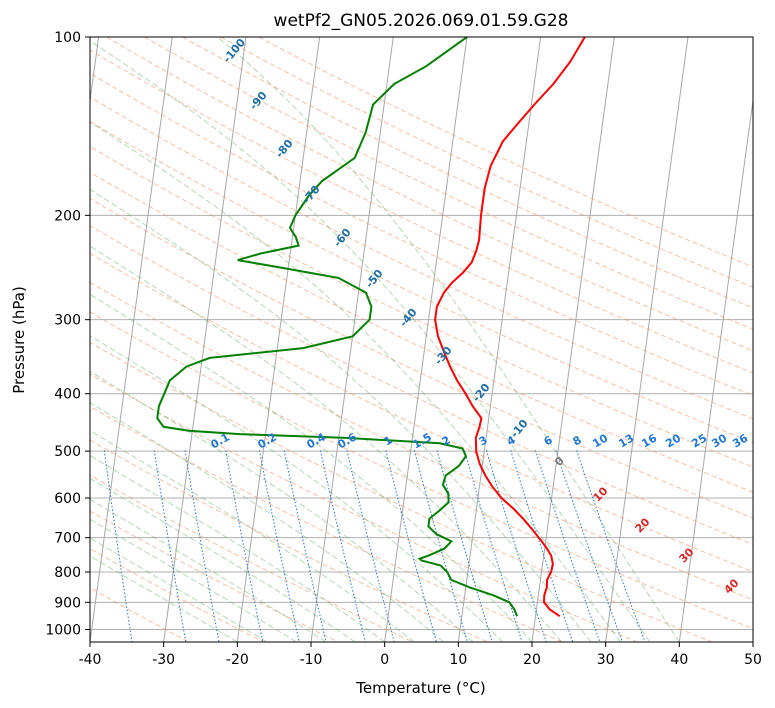 The height and width of the screenshot is (708, 775). I want to click on dry-adiabat-label: -90, so click(258, 101).